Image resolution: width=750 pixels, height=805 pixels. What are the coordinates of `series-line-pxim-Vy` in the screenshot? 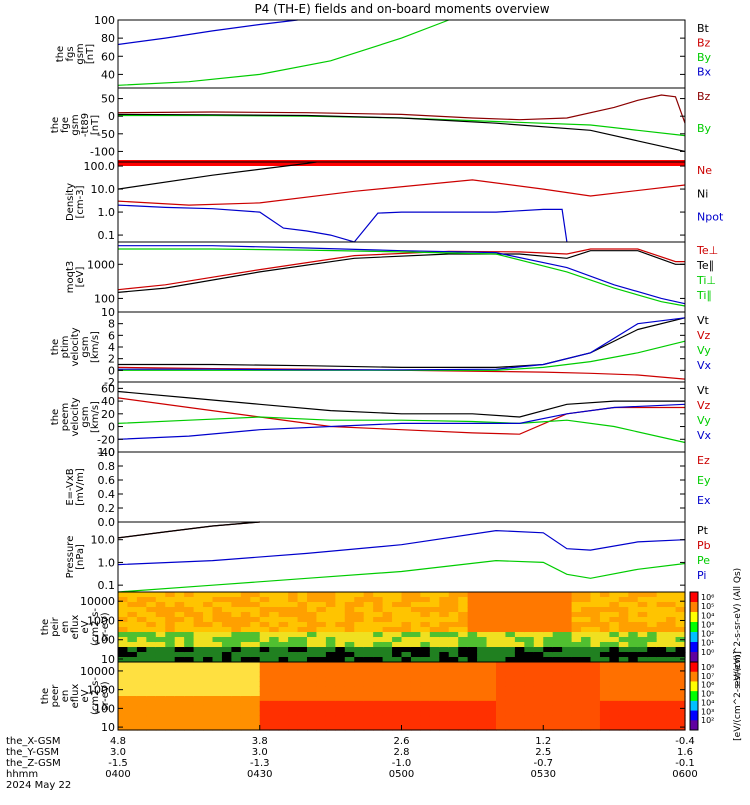 It's located at (402, 355).